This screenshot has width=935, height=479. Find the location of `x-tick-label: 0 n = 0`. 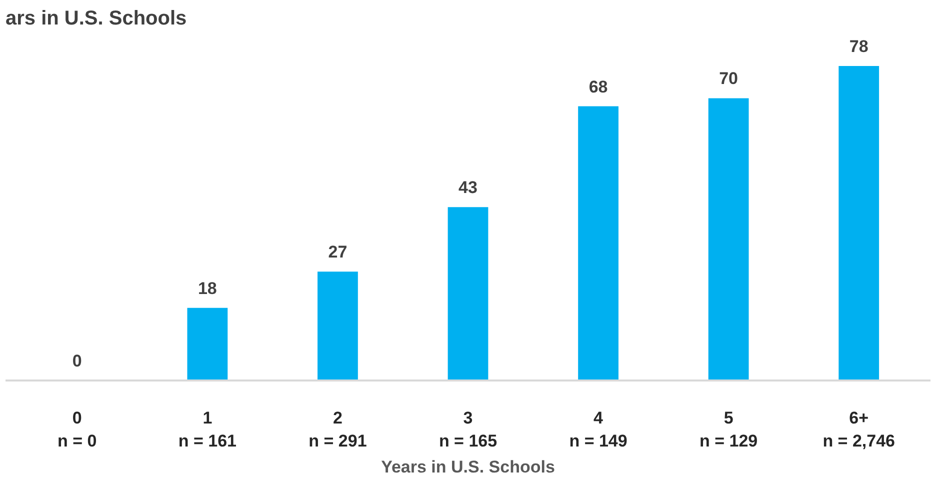

x-tick-label: 0 n = 0 is located at coordinates (77, 429).